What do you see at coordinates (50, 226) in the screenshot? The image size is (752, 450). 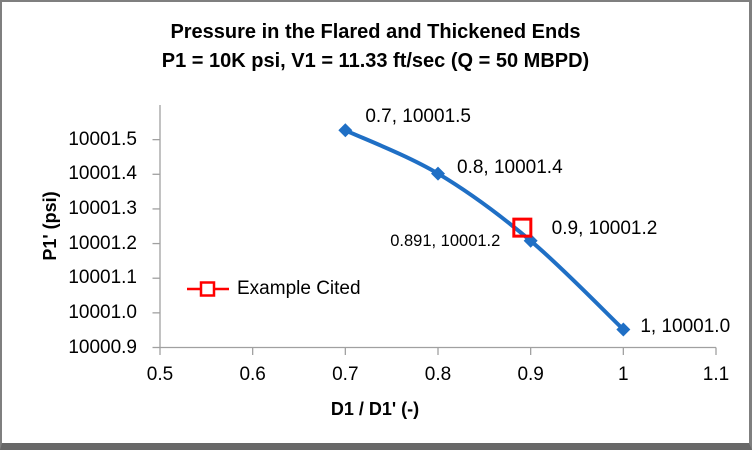 I see `y-axis-title: P1' (psi)` at bounding box center [50, 226].